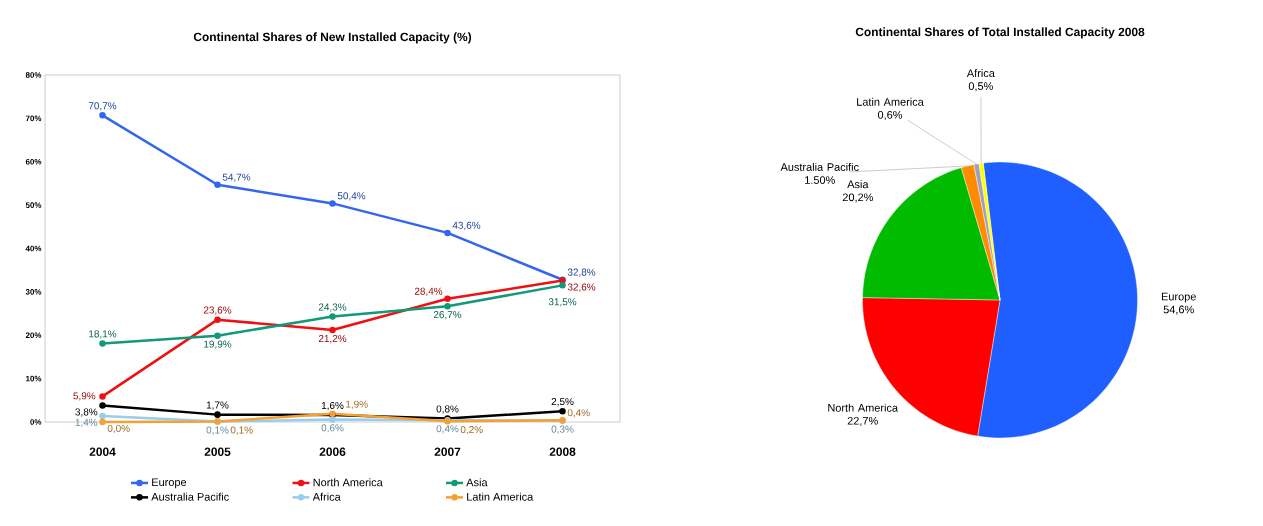  What do you see at coordinates (103, 334) in the screenshot?
I see `data-label: 18,1%` at bounding box center [103, 334].